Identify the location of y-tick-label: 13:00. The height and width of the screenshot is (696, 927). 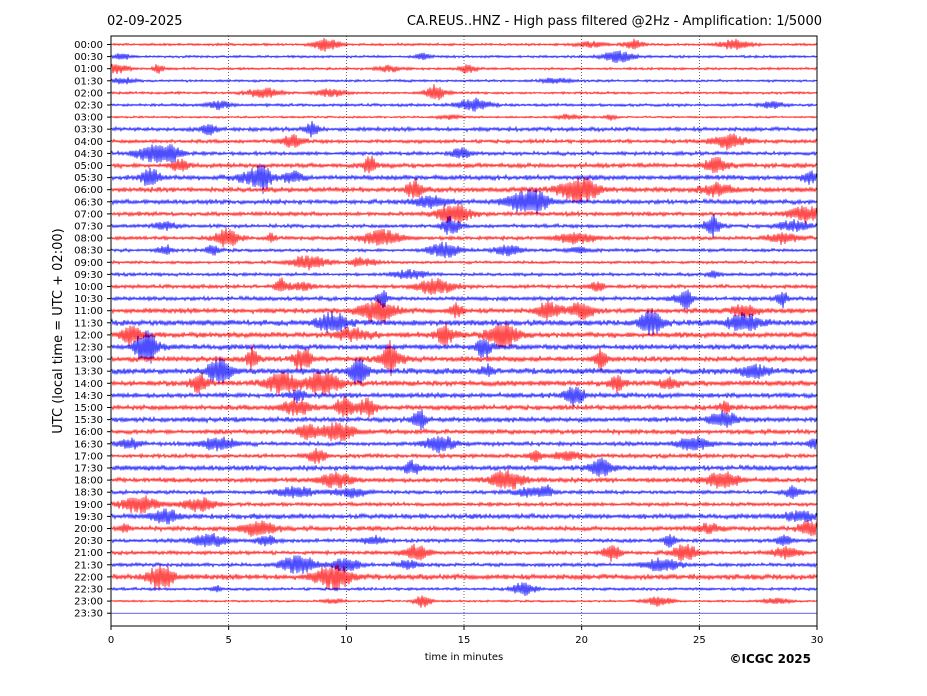
(88, 360).